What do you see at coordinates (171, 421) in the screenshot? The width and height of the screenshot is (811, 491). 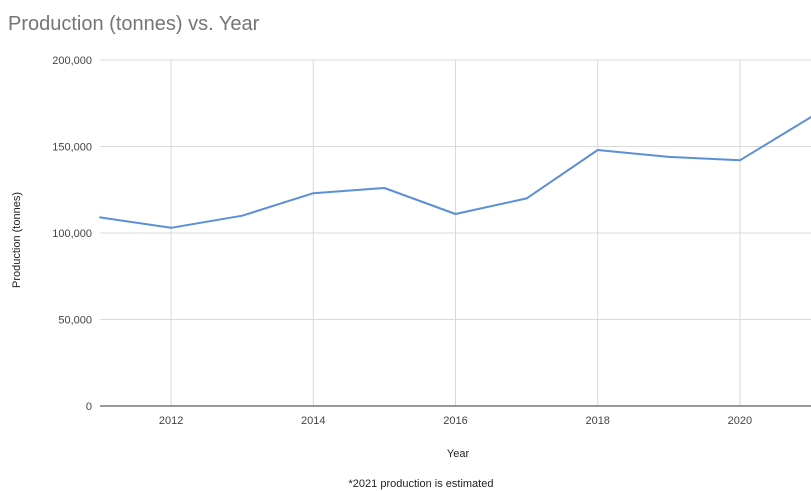 I see `x-tick-label: 2012` at bounding box center [171, 421].